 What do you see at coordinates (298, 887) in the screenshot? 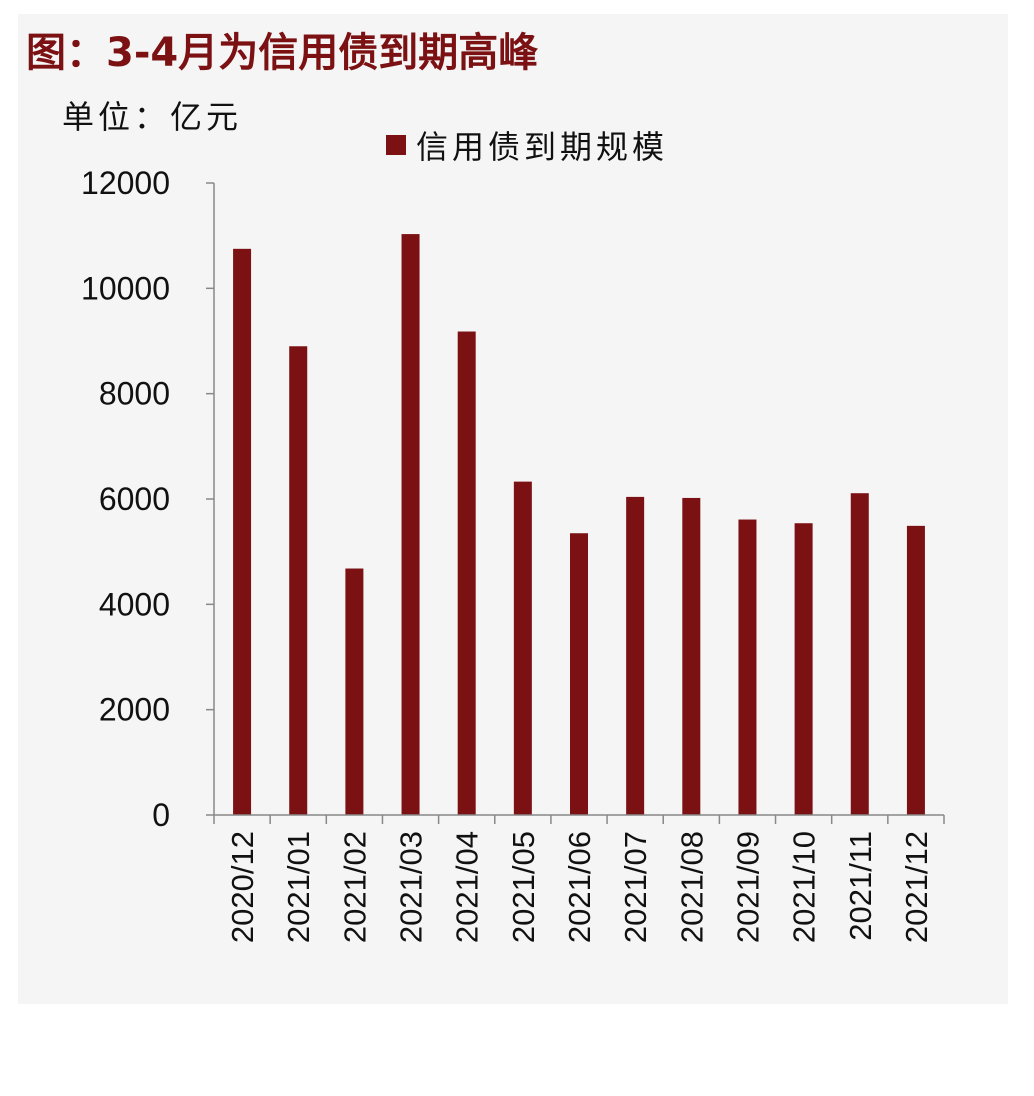
I see `x-tick-label: 2021/01` at bounding box center [298, 887].